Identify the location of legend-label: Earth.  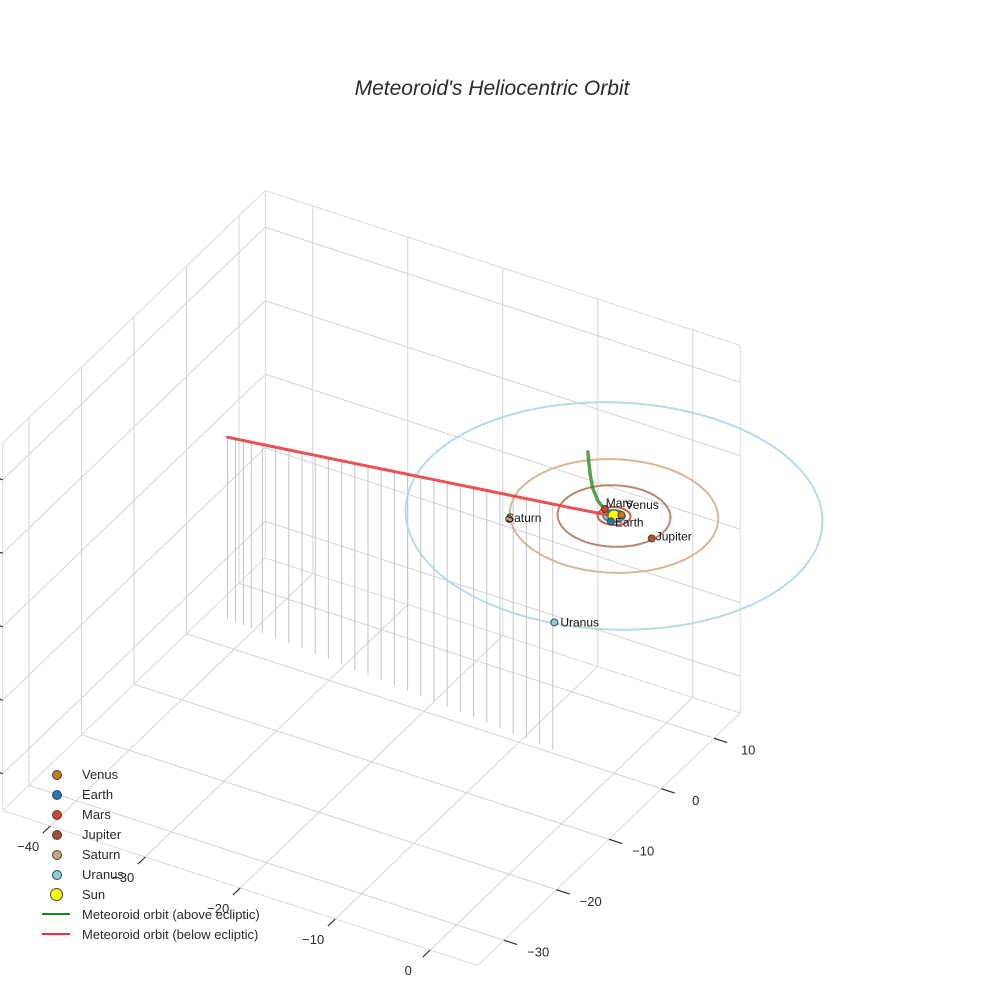
(98, 794).